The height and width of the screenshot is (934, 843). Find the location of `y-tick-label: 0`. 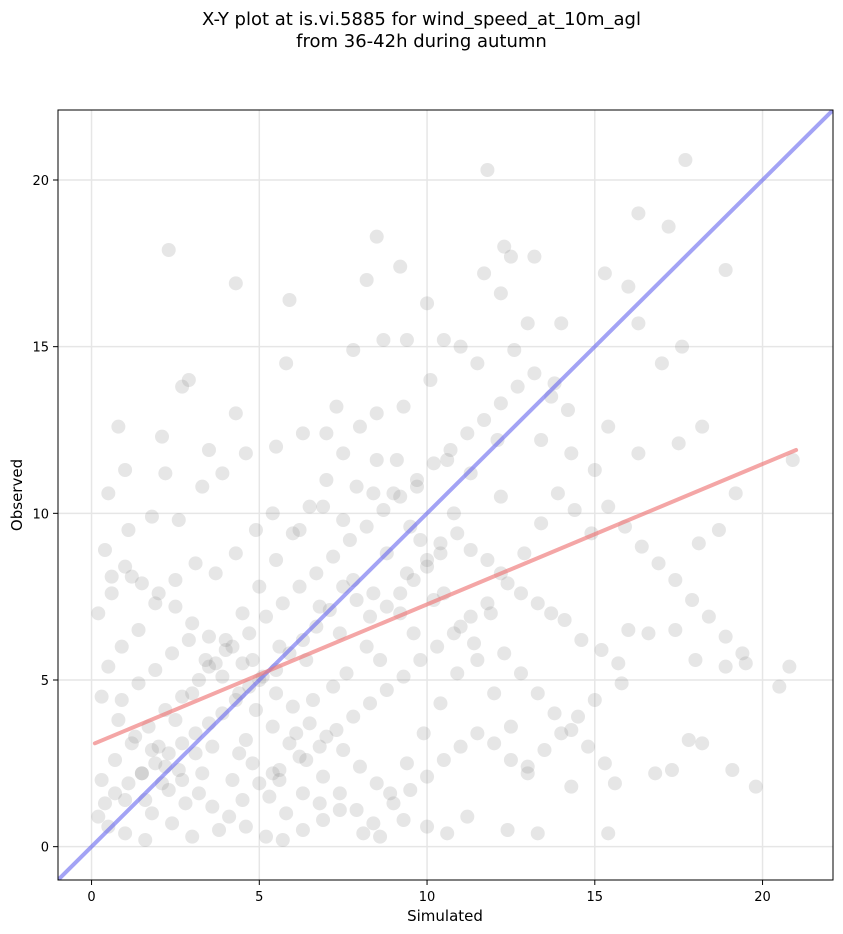

y-tick-label: 0 is located at coordinates (45, 848).